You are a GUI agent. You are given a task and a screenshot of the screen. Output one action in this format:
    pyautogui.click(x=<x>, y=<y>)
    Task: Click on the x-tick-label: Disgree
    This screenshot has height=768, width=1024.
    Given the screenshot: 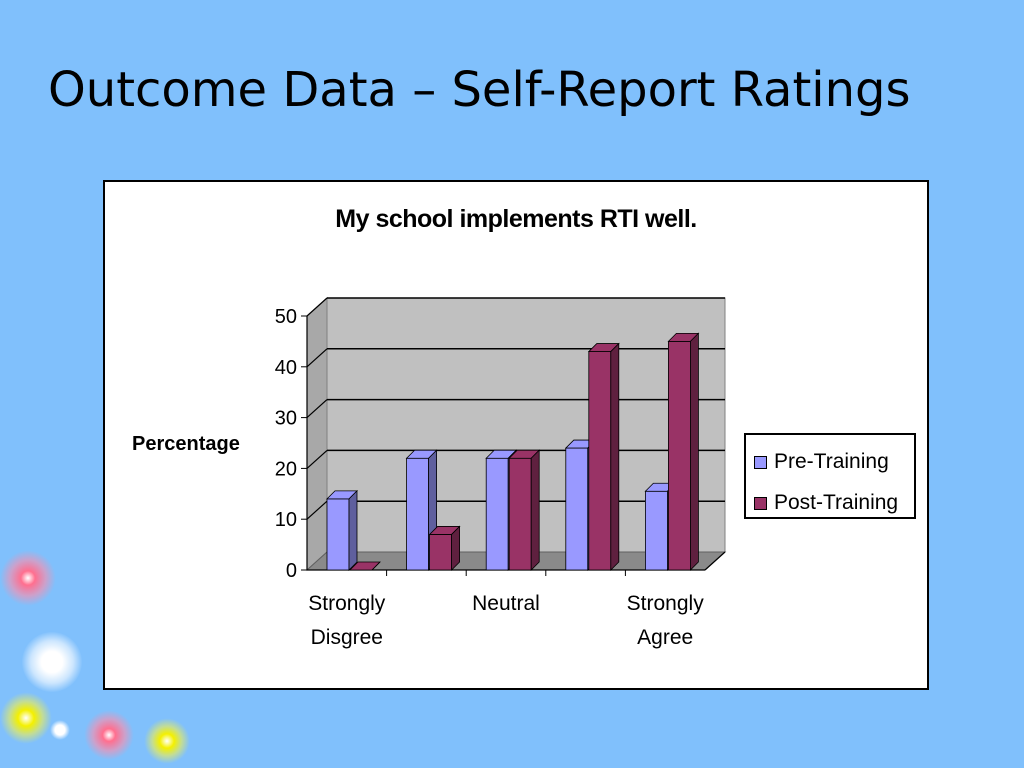 What is the action you would take?
    pyautogui.click(x=347, y=637)
    